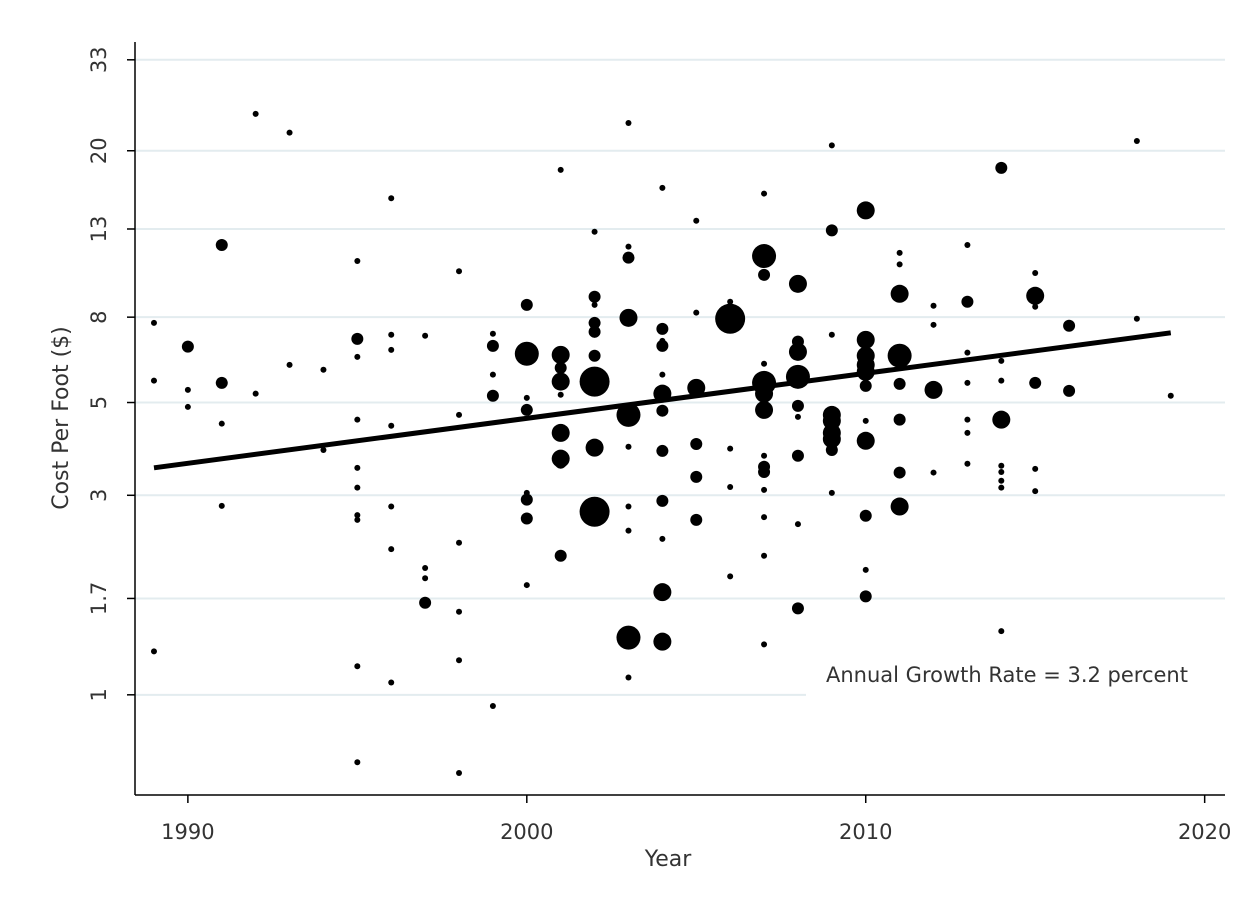 The image size is (1248, 915). I want to click on fit-line, so click(662, 400).